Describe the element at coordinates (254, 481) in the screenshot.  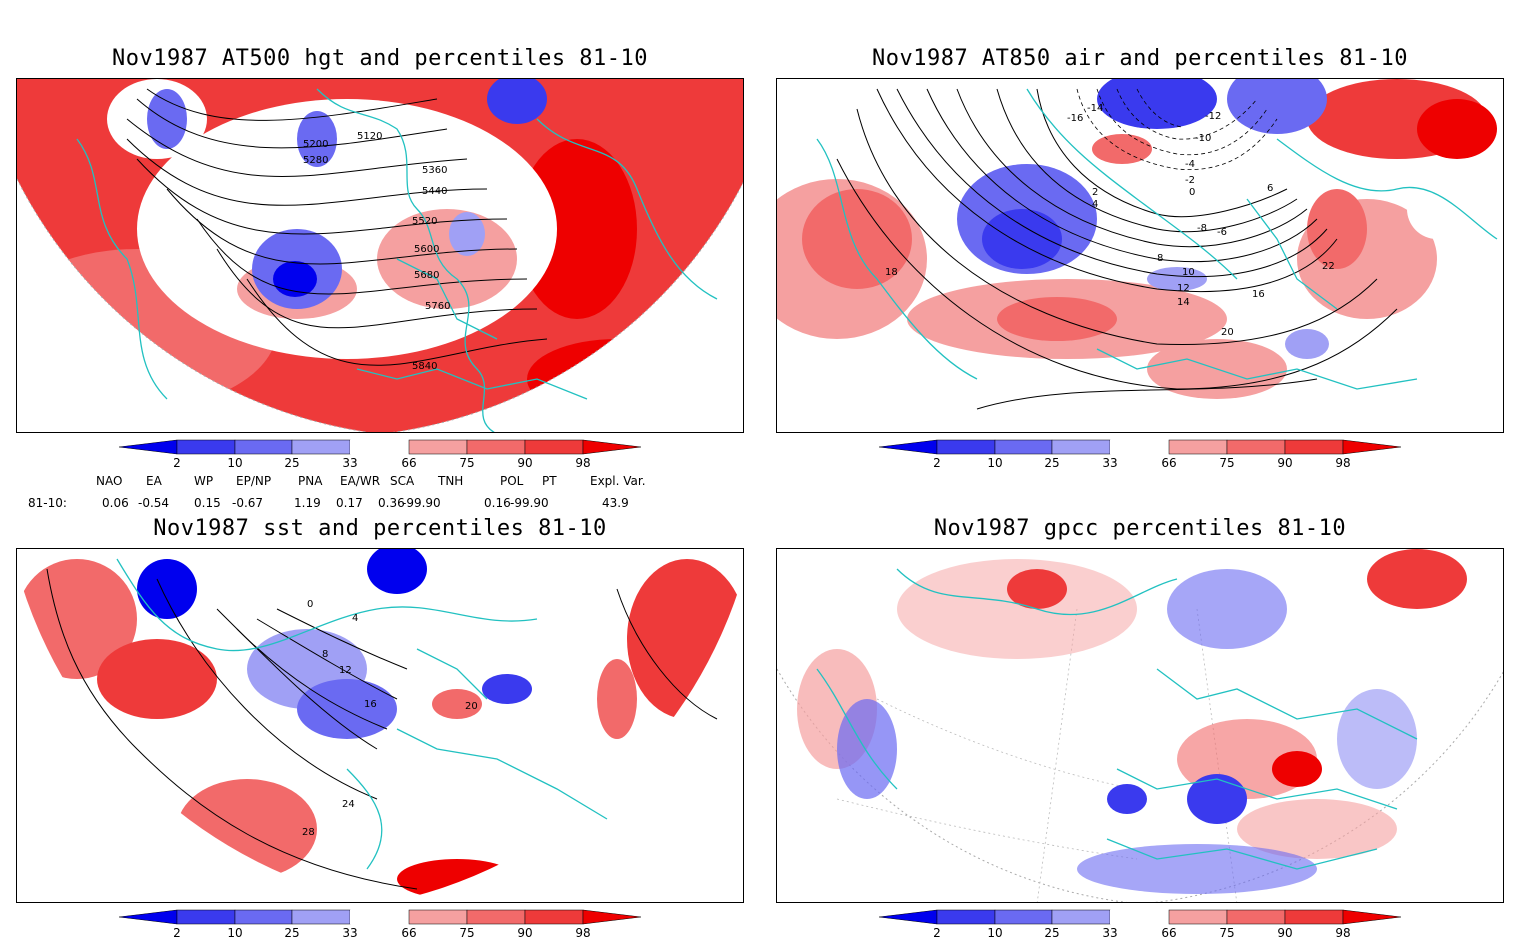
I see `index-header: EP/NP` at that location.